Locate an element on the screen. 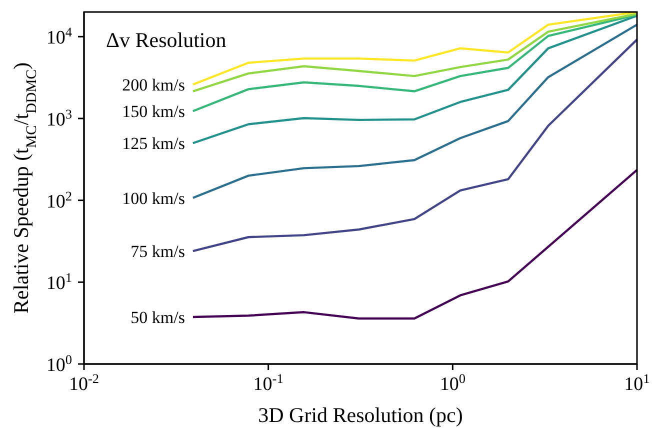 The image size is (654, 435). x-axis-title: 3D Grid Resolution (pc) is located at coordinates (360, 415).